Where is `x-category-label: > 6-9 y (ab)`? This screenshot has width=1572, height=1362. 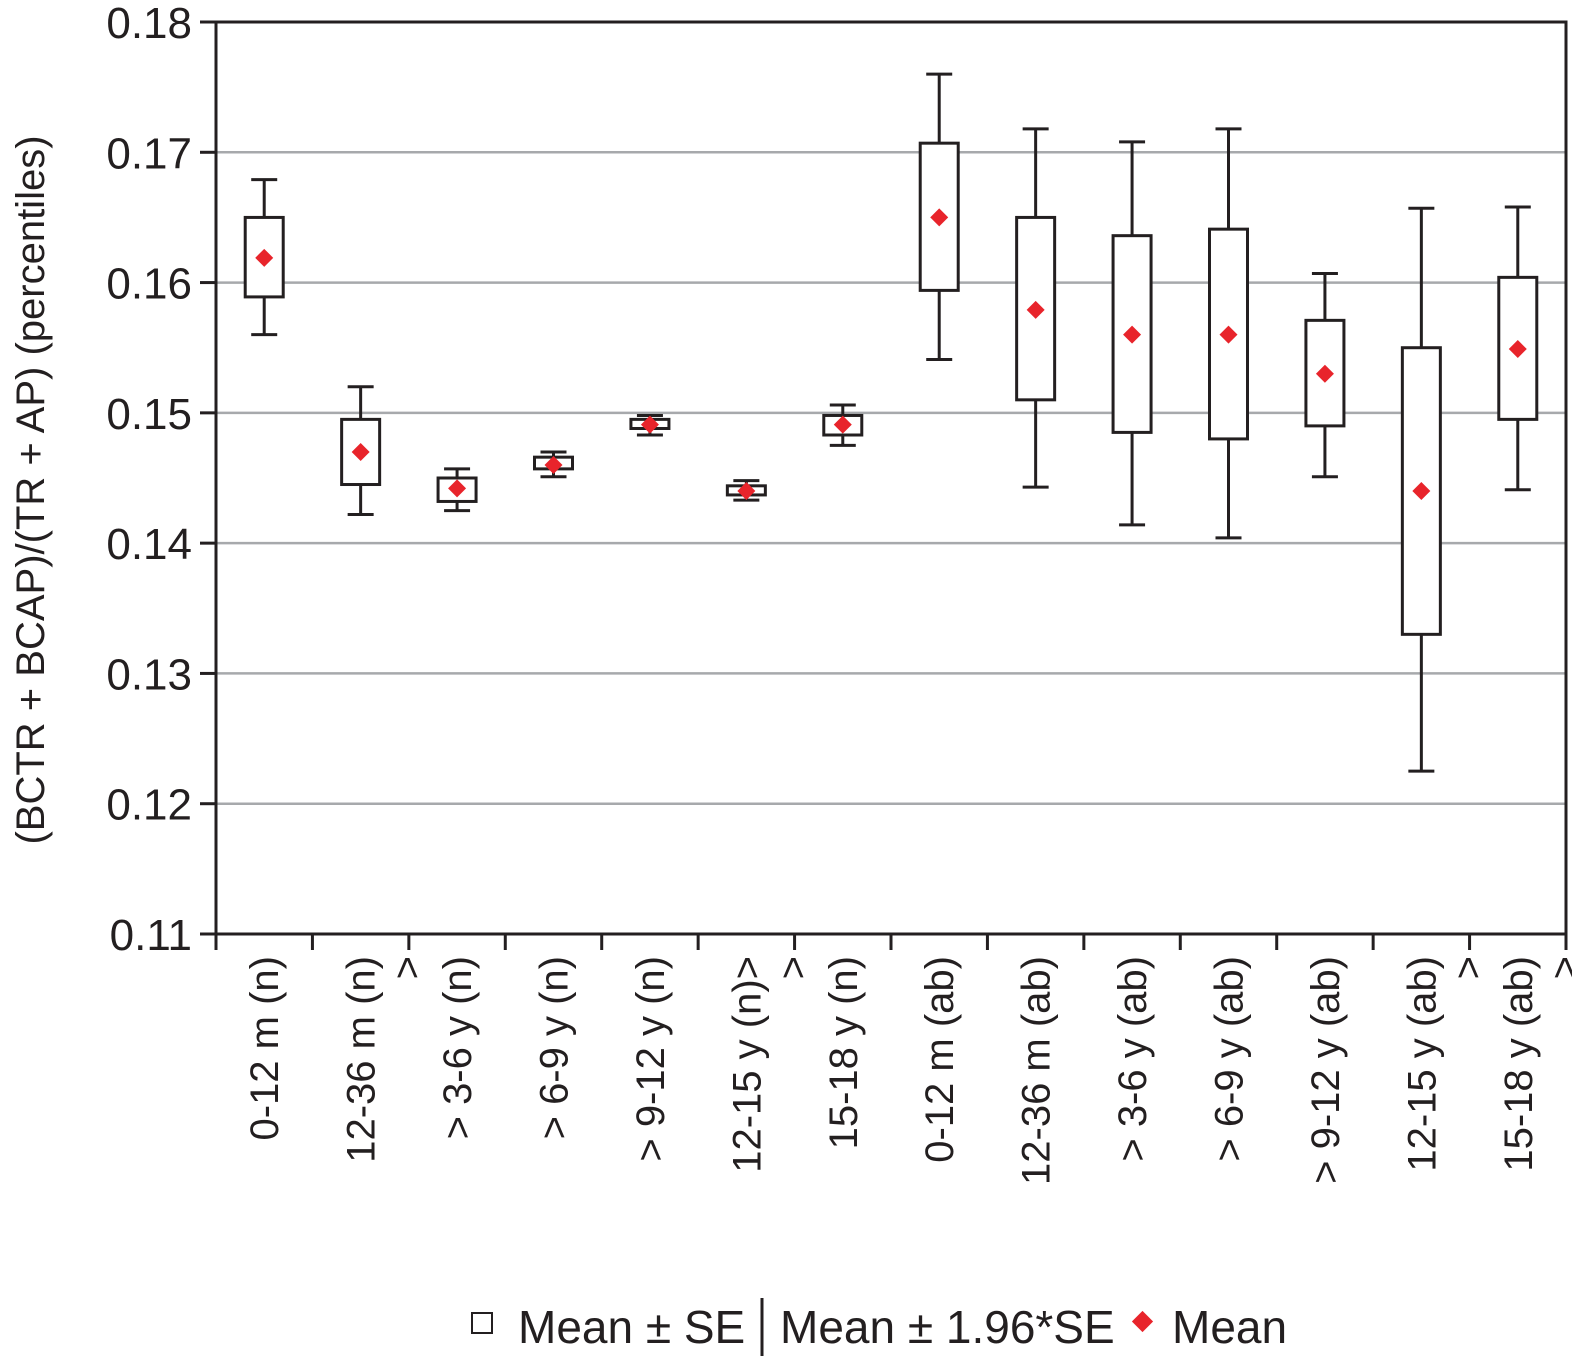
x-category-label: > 6-9 y (ab) is located at coordinates (1230, 1059).